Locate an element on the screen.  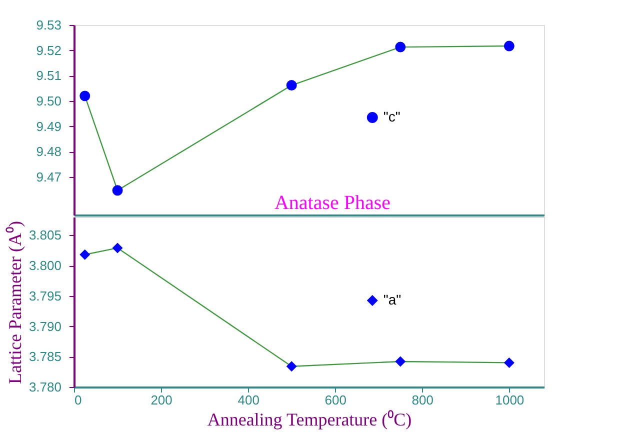
x-tick-label: 400 is located at coordinates (249, 400).